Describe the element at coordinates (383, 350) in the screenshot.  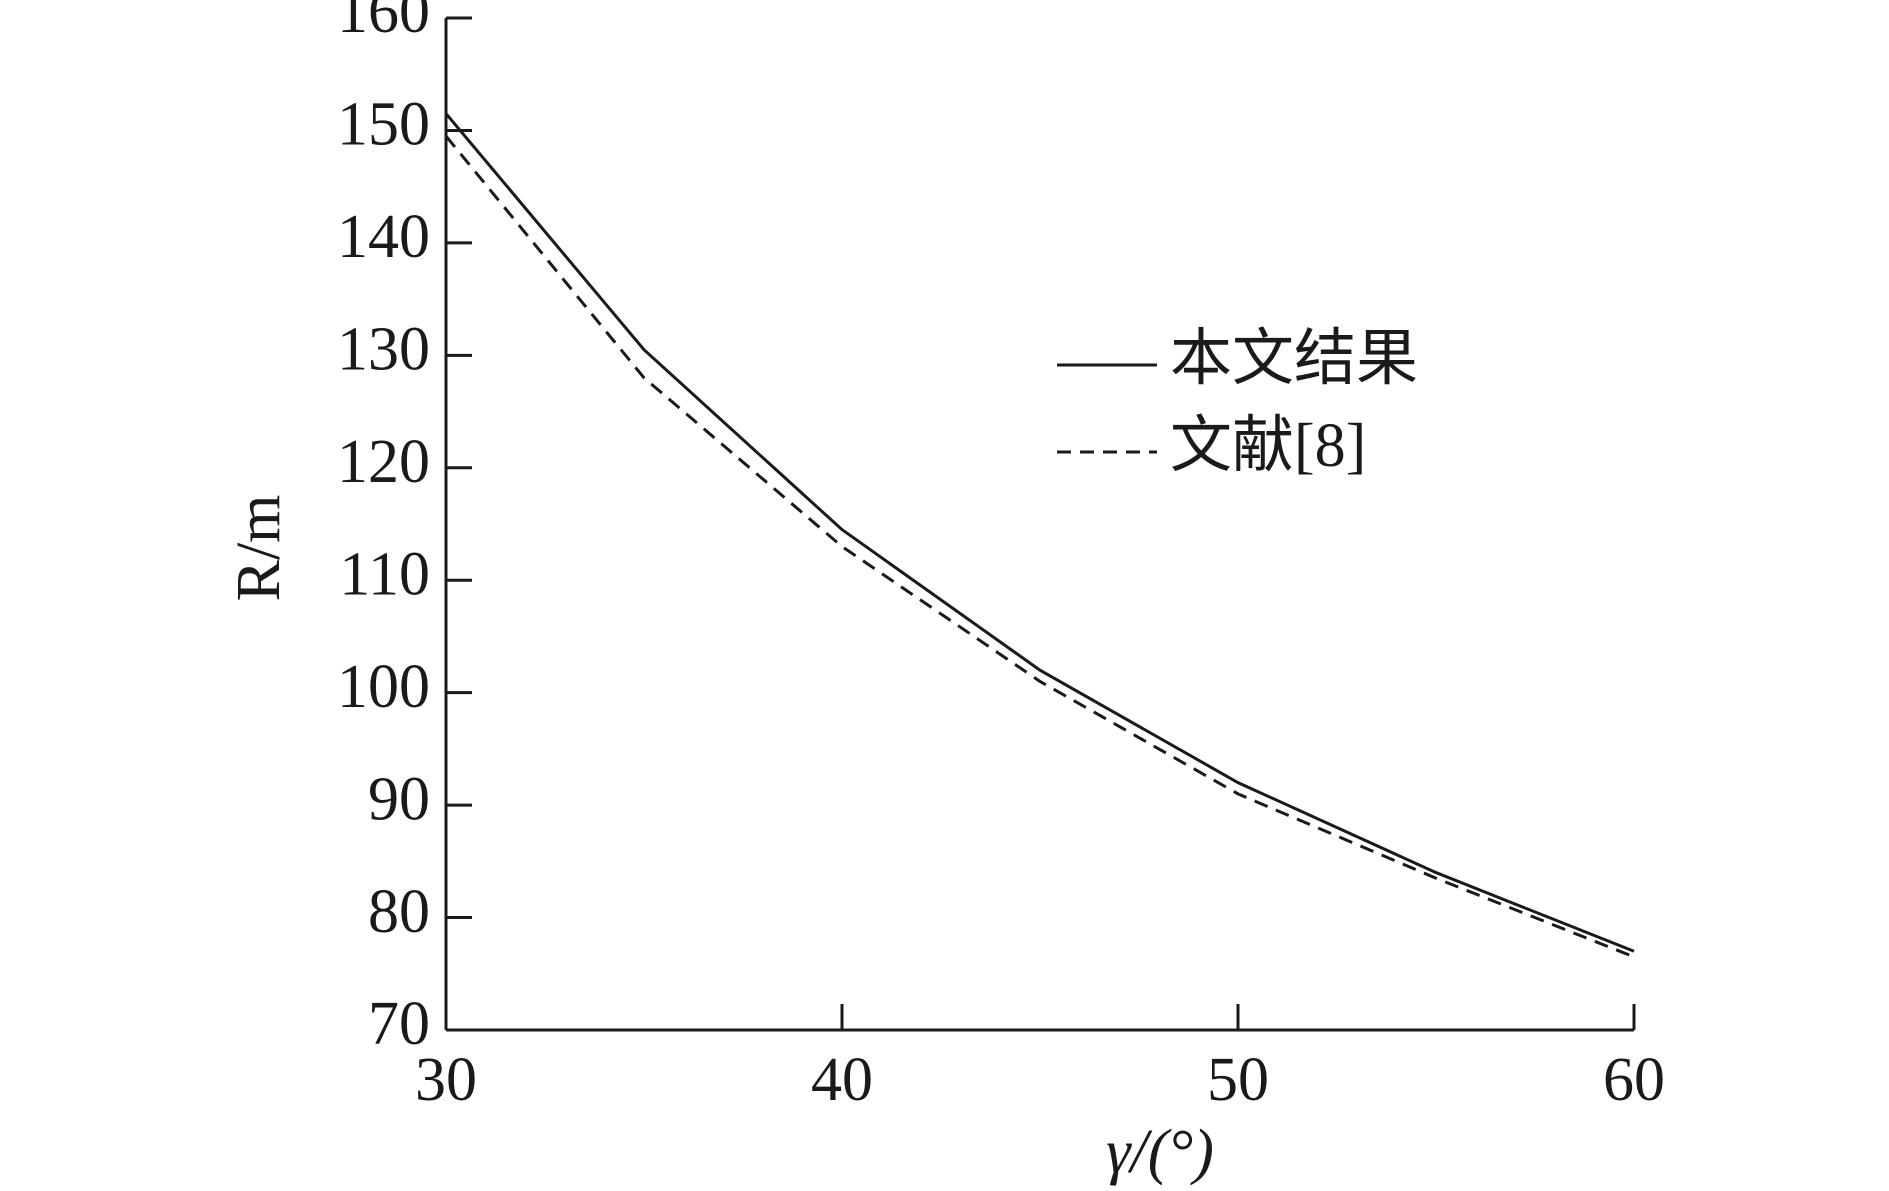
I see `y-tick-label: 130` at that location.